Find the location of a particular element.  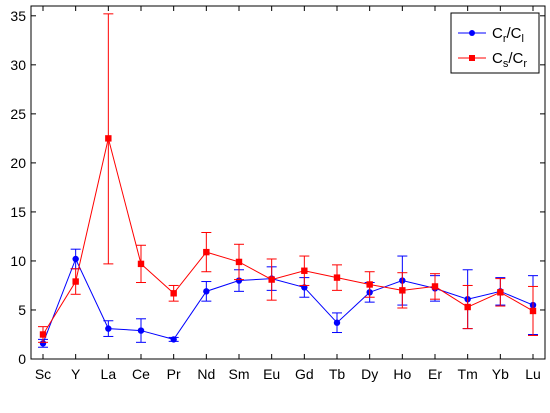

x-tick-label: Tb is located at coordinates (337, 374).